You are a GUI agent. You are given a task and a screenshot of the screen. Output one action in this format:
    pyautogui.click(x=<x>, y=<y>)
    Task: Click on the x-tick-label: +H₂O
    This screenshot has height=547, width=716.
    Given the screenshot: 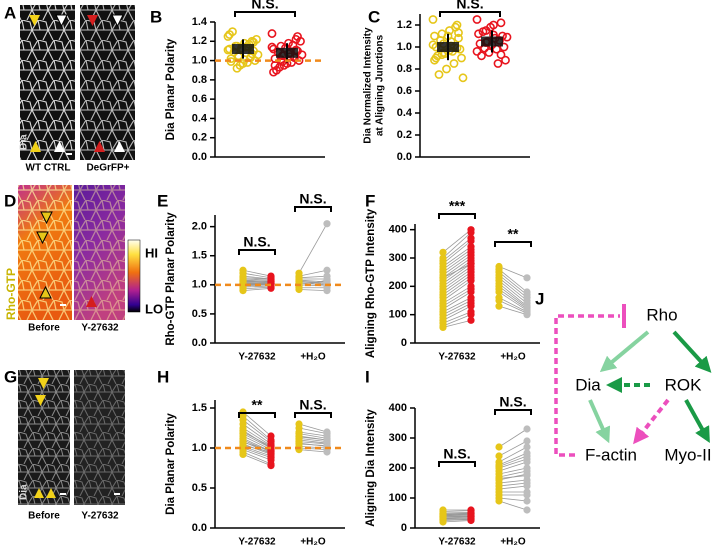 What is the action you would take?
    pyautogui.click(x=513, y=542)
    